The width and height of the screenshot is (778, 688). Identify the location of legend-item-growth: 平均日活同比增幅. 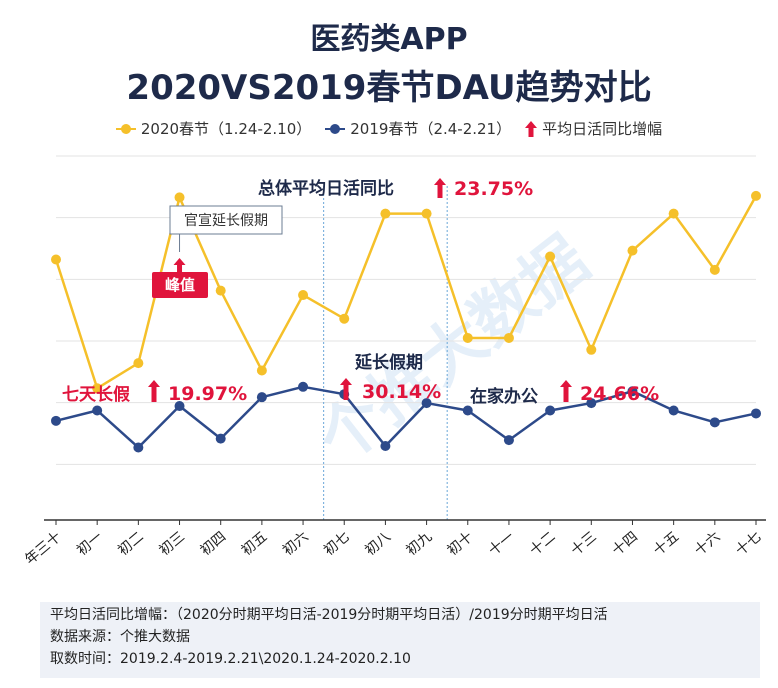
(593, 128).